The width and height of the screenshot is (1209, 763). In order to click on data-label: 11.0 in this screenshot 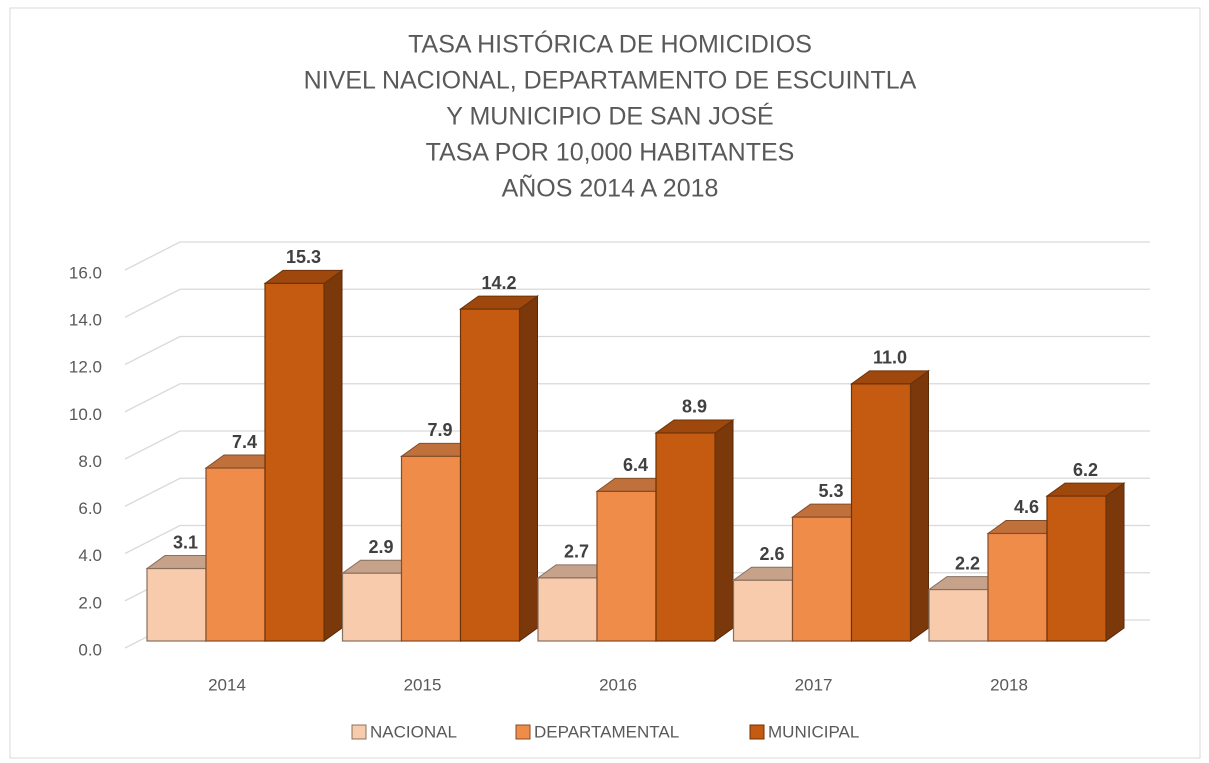, I will do `click(890, 358)`.